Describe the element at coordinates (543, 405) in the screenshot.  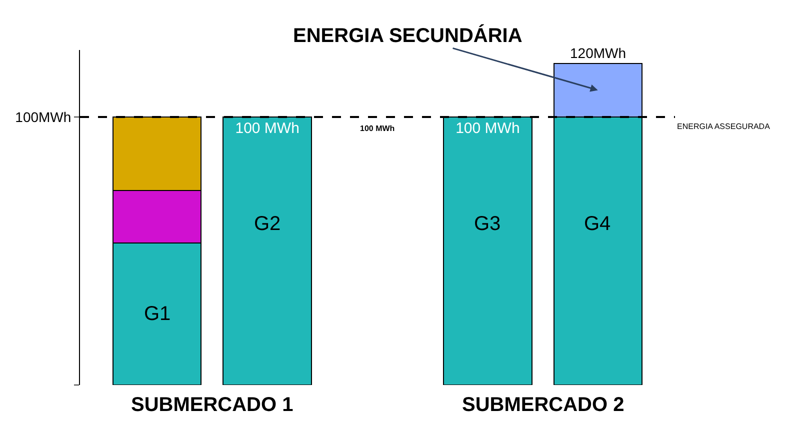
I see `text: SUBMERCADO 2` at that location.